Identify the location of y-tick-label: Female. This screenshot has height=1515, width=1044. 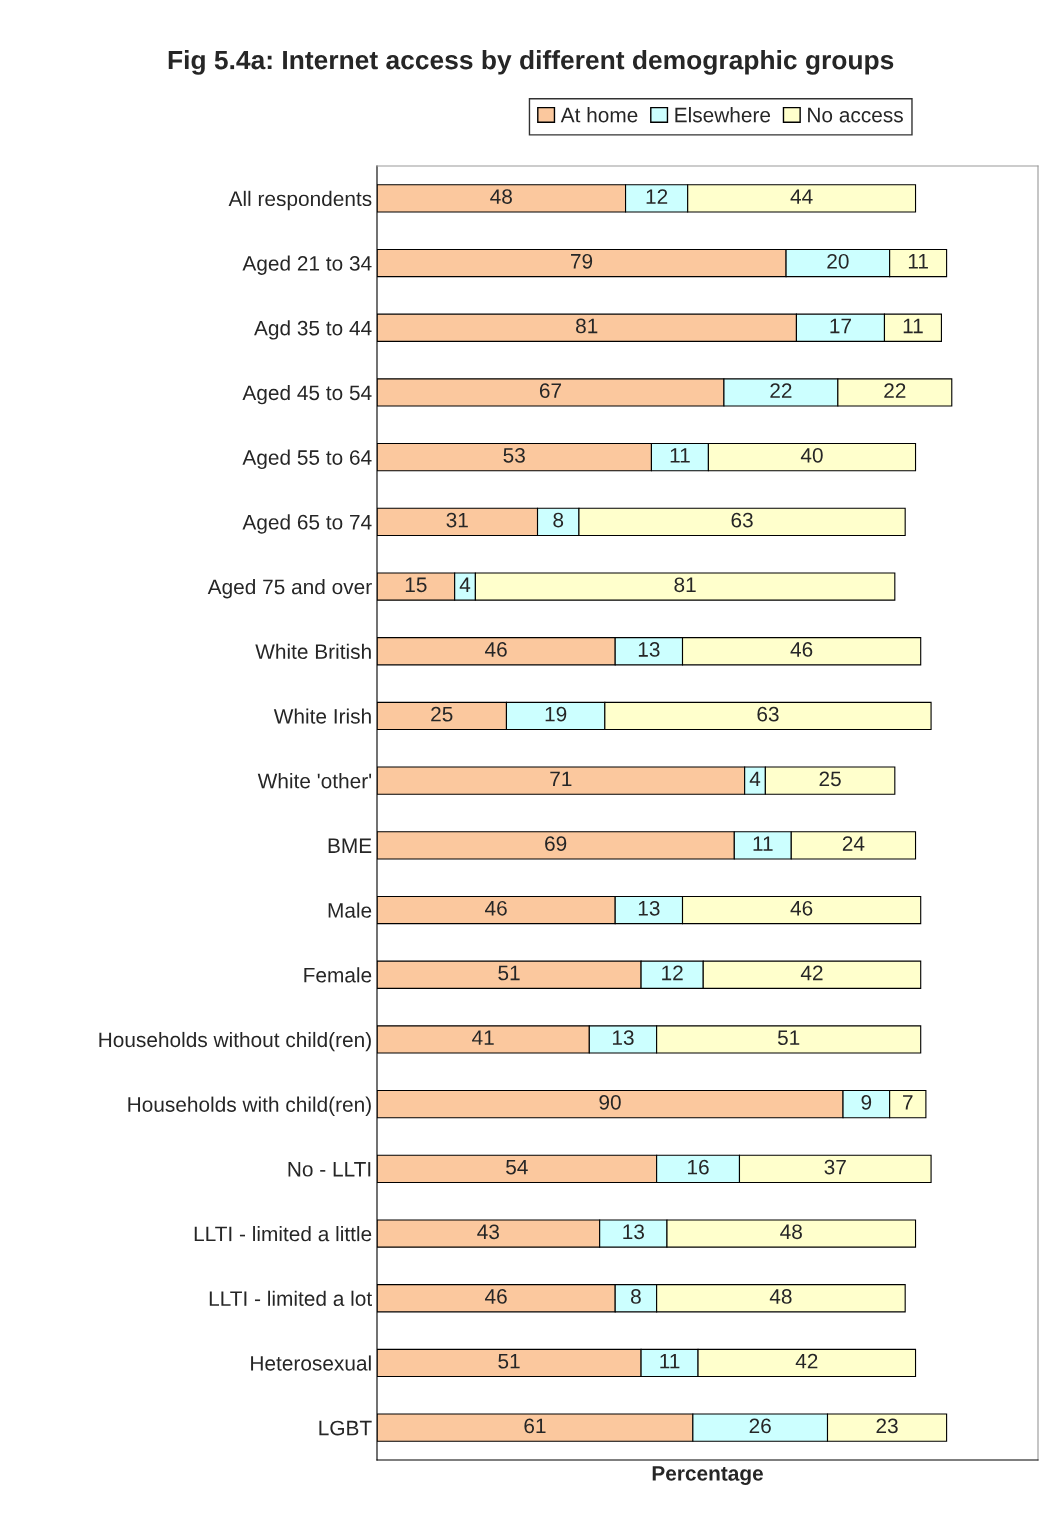
(338, 975).